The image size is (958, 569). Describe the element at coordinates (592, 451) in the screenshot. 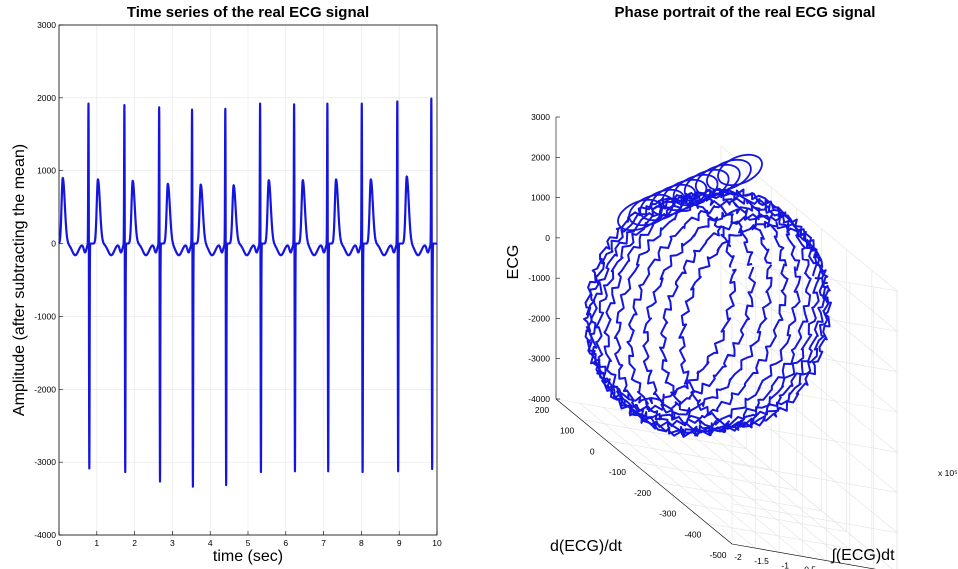

I see `y3d-tick-label: 0` at that location.